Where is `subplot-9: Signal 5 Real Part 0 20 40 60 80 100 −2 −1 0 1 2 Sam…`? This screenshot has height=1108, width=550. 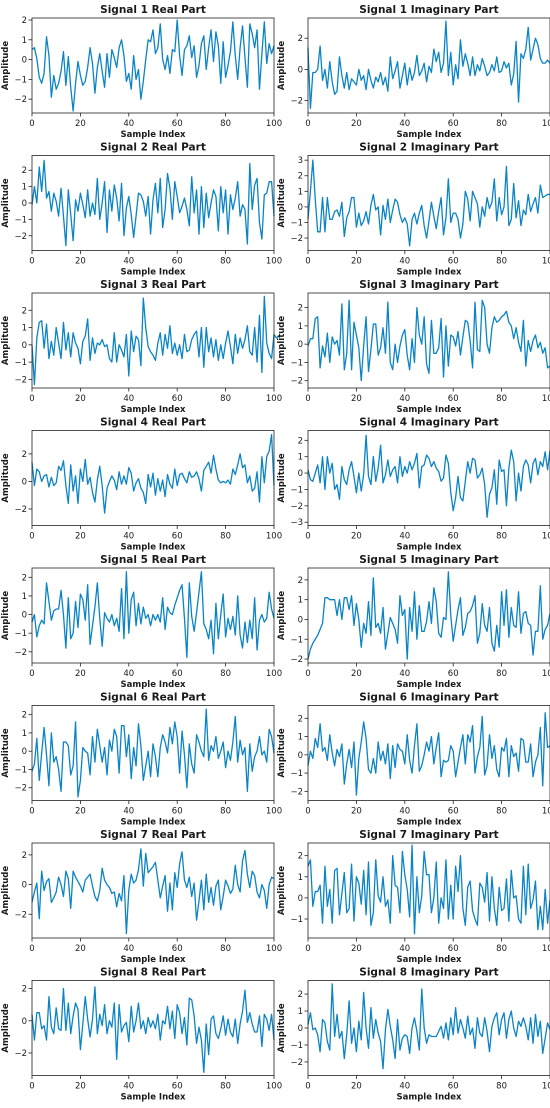 subplot-9: Signal 5 Real Part 0 20 40 60 80 100 −2 −1 0 1 2 Sam… is located at coordinates (141, 622).